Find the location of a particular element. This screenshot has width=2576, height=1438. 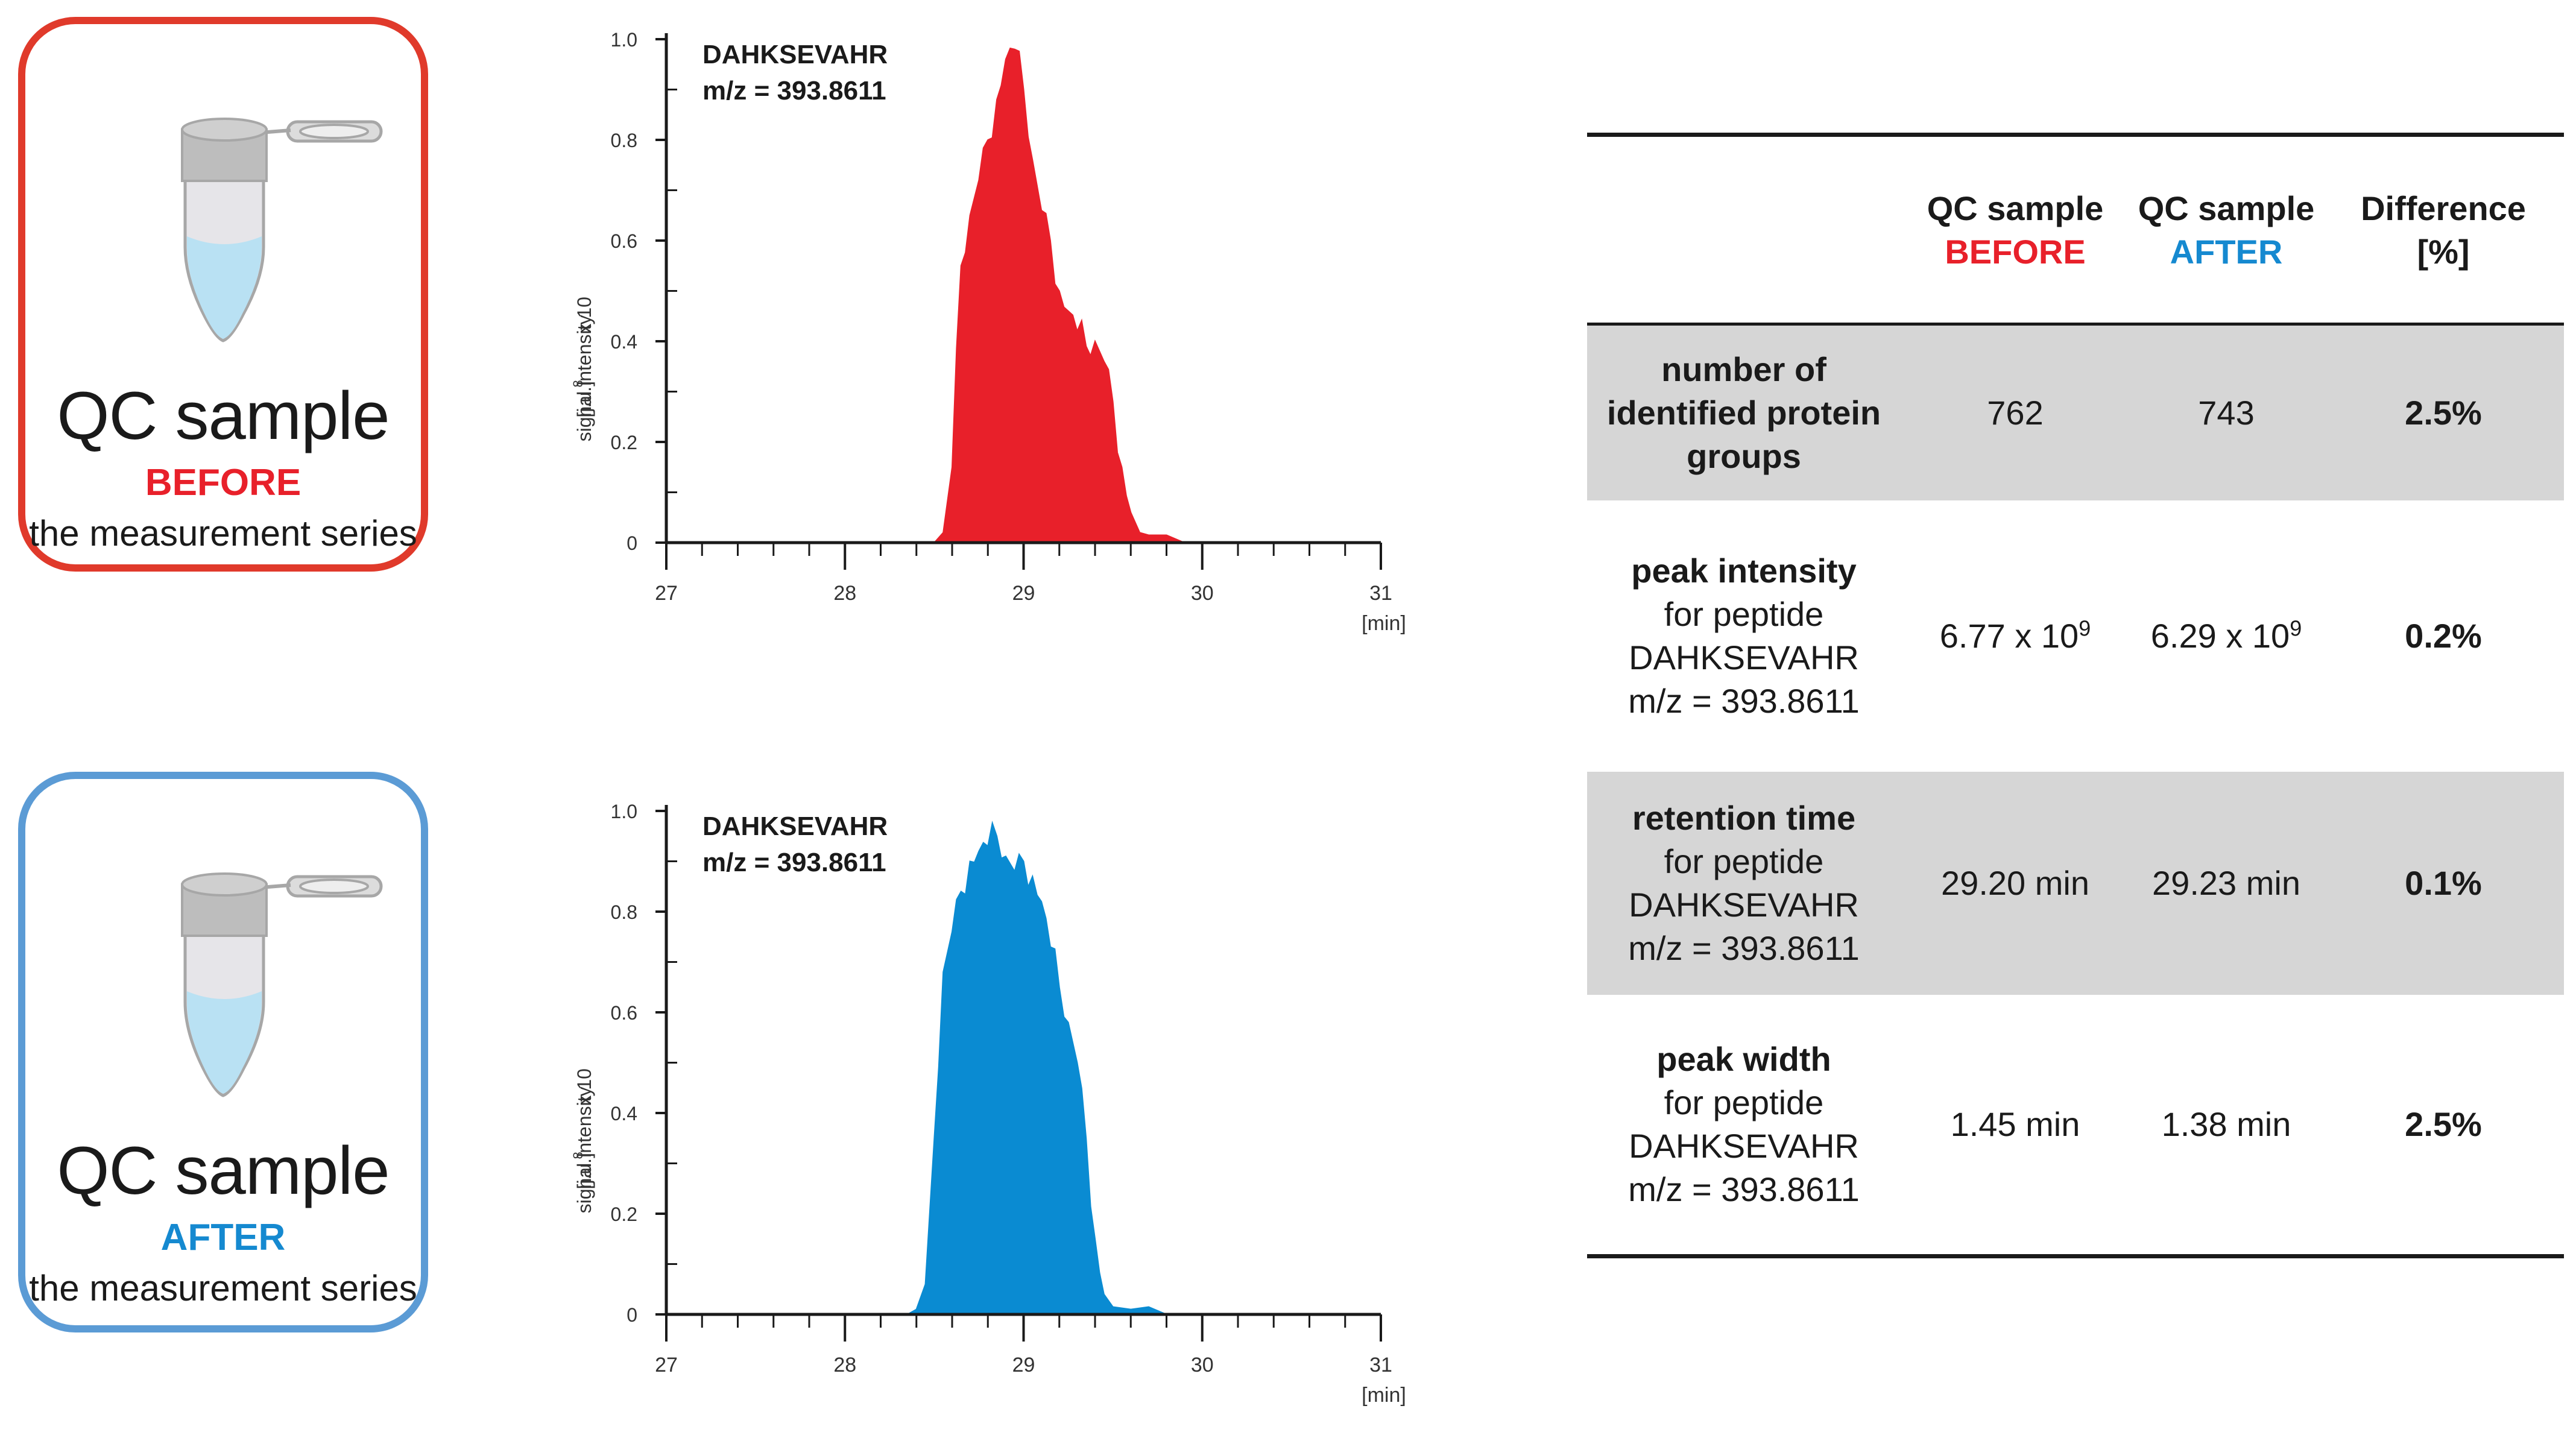

table-top-rule is located at coordinates (2075, 135).